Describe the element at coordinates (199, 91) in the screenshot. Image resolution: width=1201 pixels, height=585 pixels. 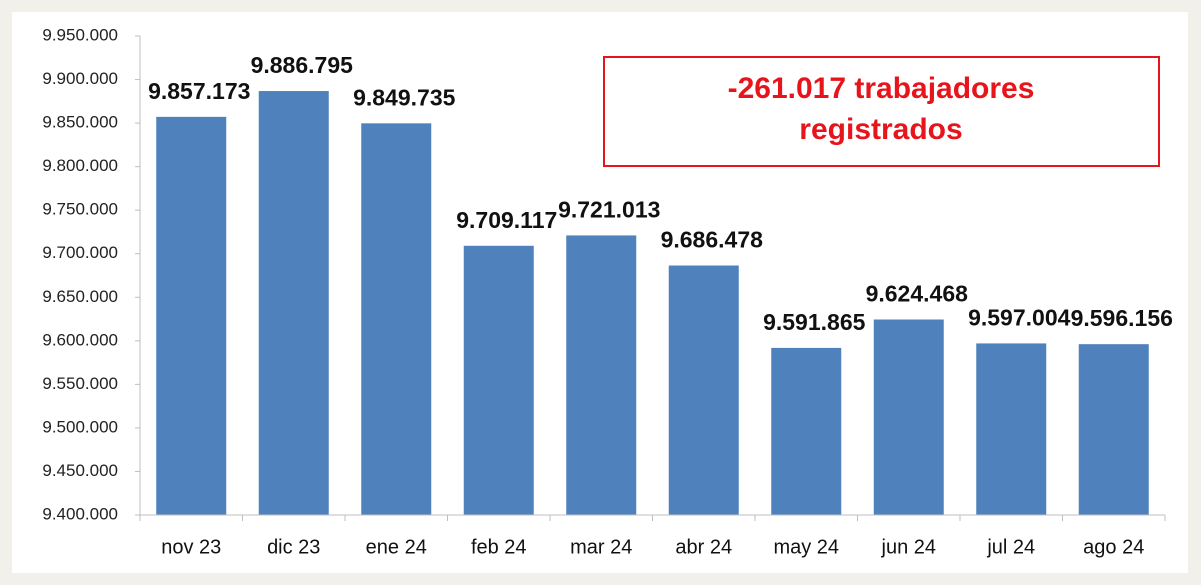
I see `value-label: 9.857.173` at that location.